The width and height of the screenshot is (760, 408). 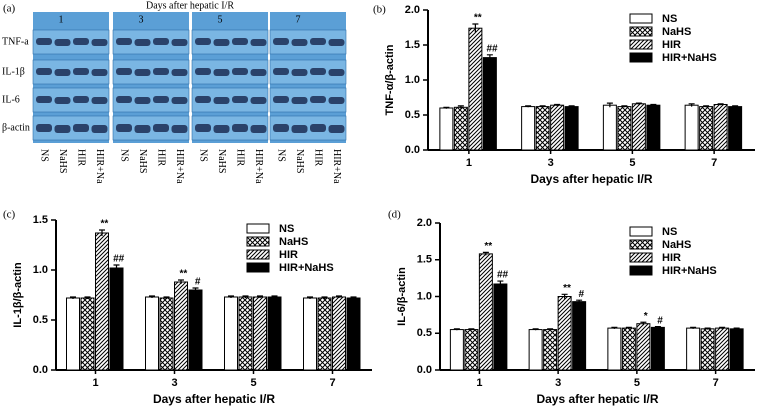 What do you see at coordinates (281, 155) in the screenshot?
I see `blot-lane-label: NS` at bounding box center [281, 155].